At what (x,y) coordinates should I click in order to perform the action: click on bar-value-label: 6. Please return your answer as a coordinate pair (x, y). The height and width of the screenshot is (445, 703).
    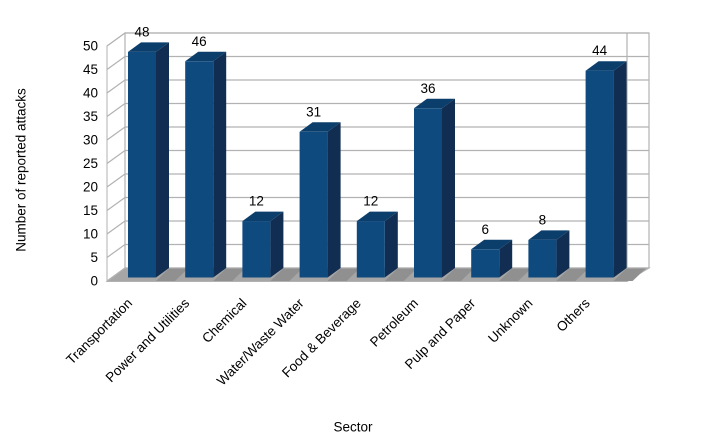
    Looking at the image, I should click on (485, 229).